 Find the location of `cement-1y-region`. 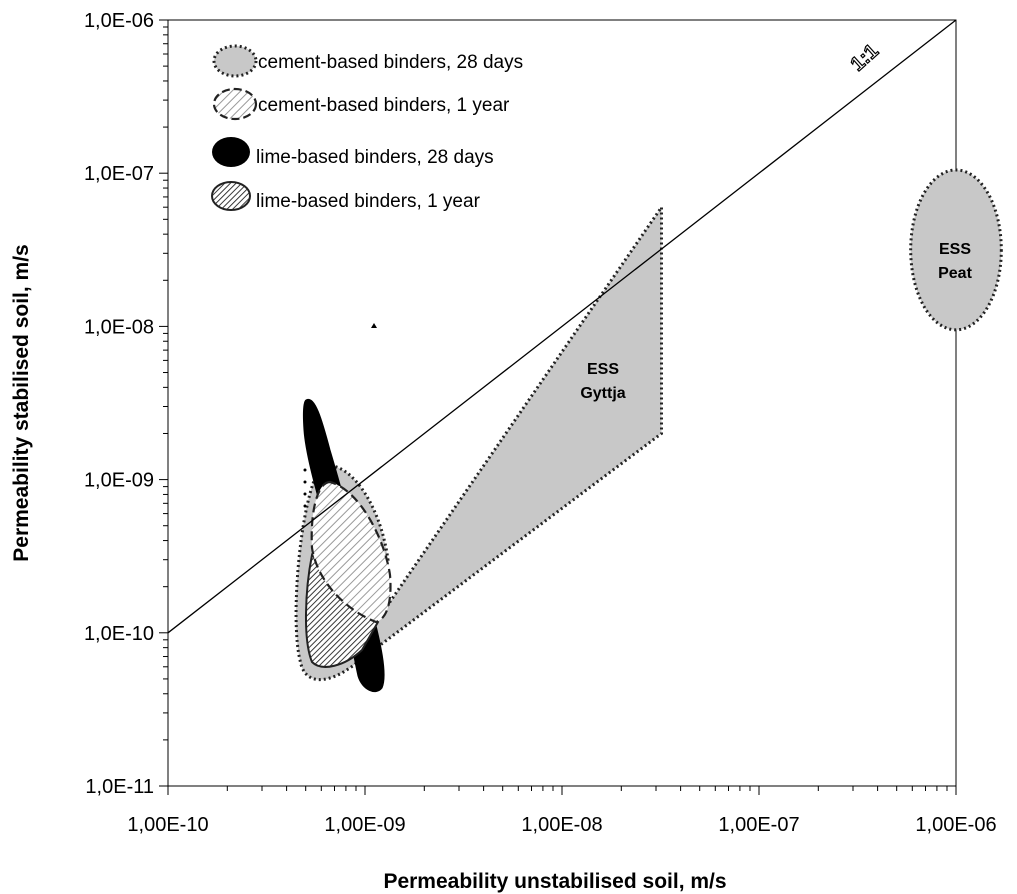

cement-1y-region is located at coordinates (351, 552).